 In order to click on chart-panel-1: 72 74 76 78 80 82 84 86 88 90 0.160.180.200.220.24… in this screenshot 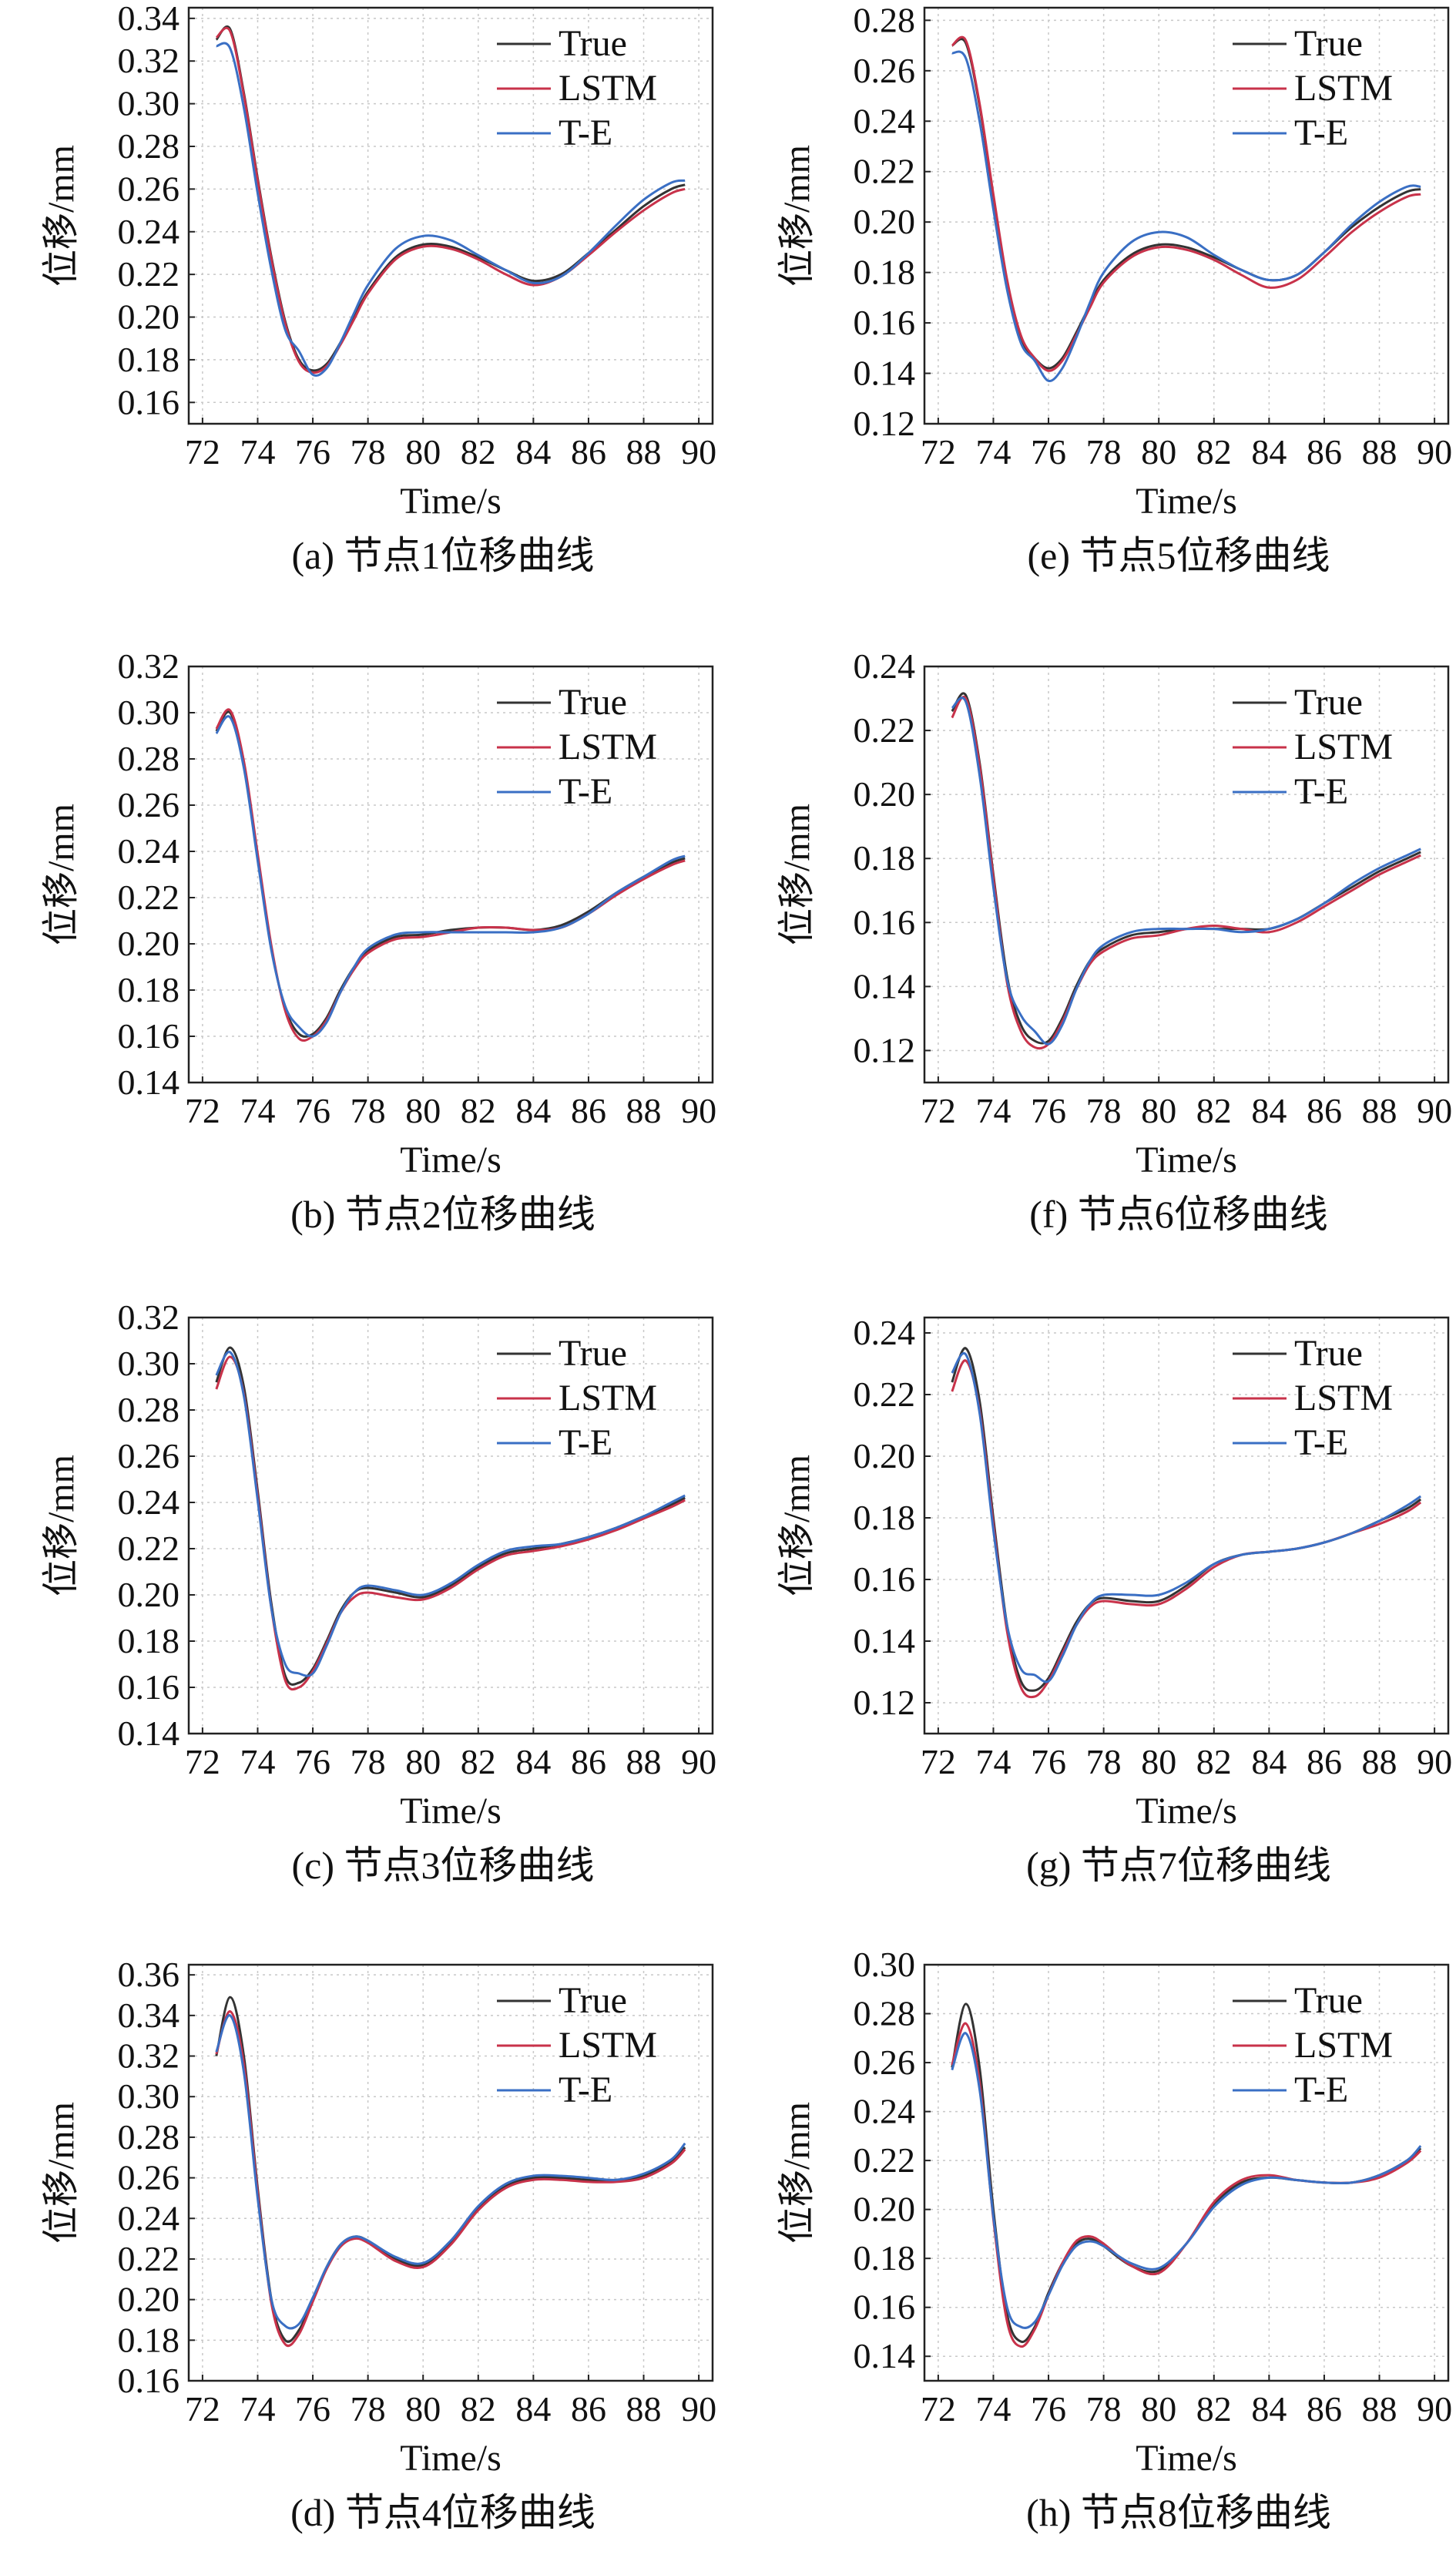, I will do `click(378, 288)`.